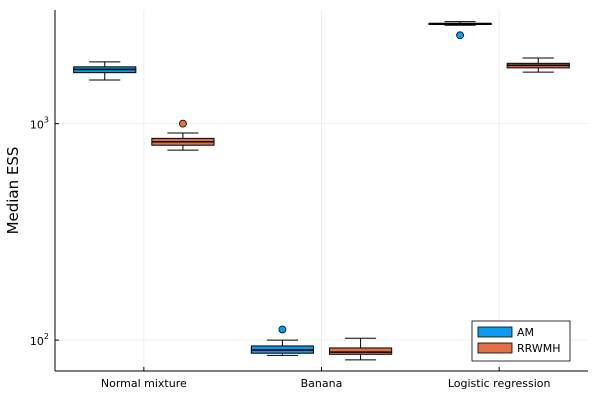 The width and height of the screenshot is (600, 400). What do you see at coordinates (39, 340) in the screenshot?
I see `y-tick-label: 10²` at bounding box center [39, 340].